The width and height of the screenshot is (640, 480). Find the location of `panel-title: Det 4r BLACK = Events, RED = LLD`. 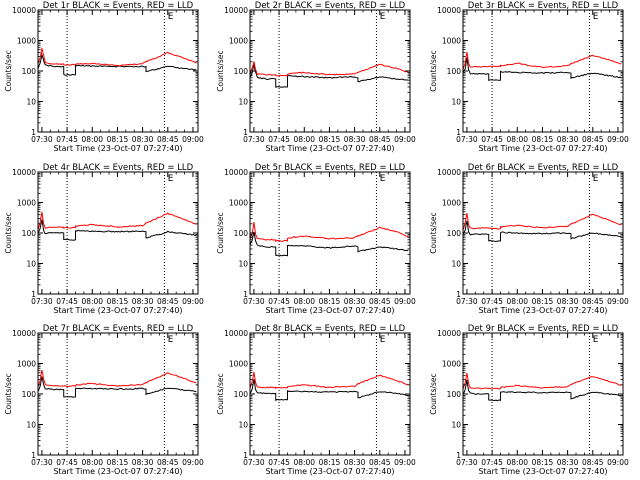

panel-title: Det 4r BLACK = Events, RED = LLD is located at coordinates (118, 168).